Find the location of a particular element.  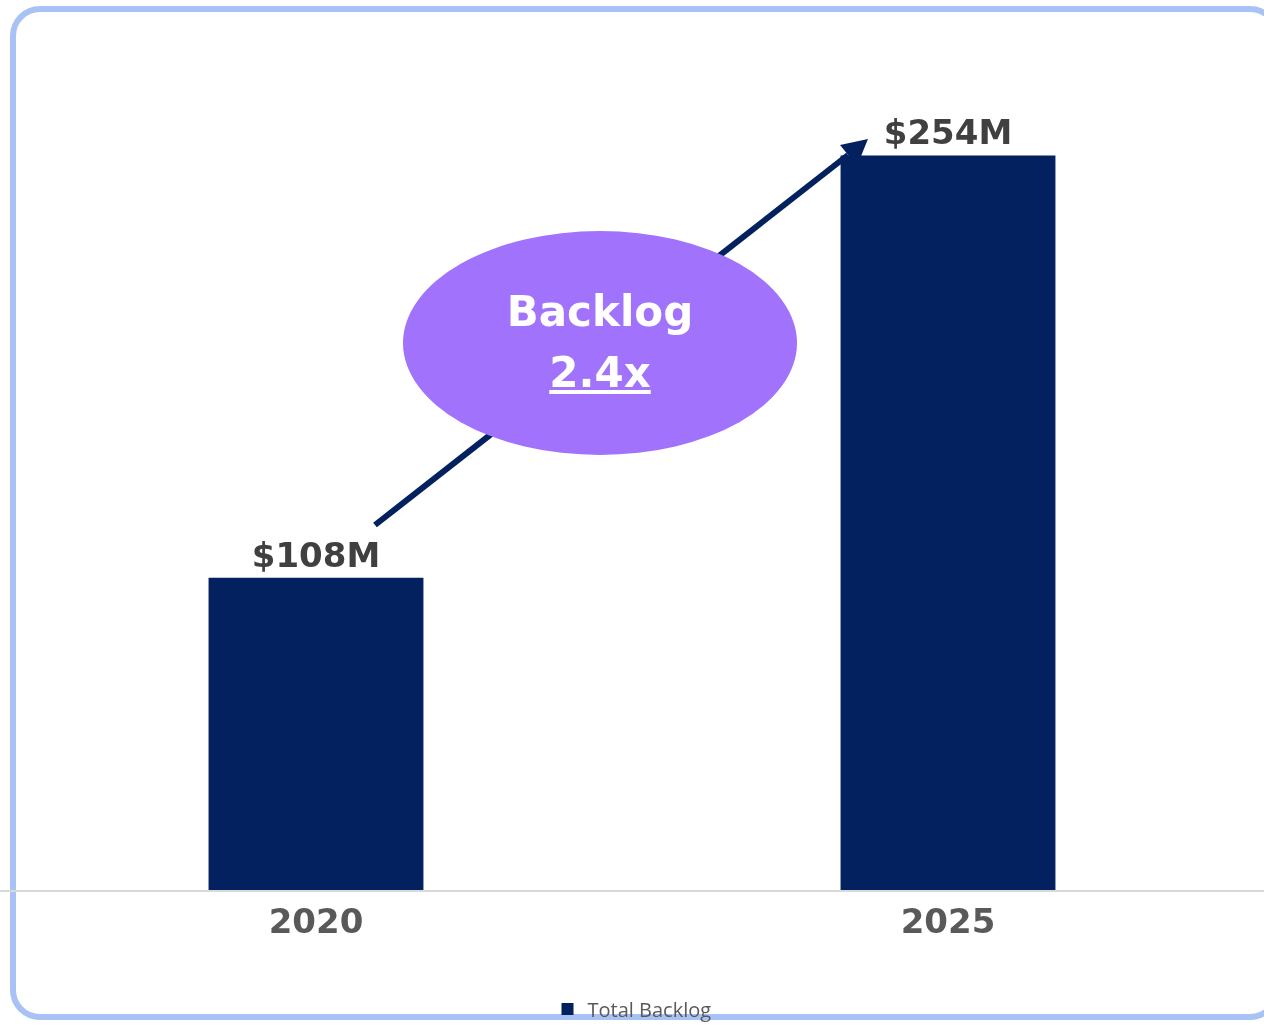

ellipse-badge: Backlog 2.4x is located at coordinates (600, 343).